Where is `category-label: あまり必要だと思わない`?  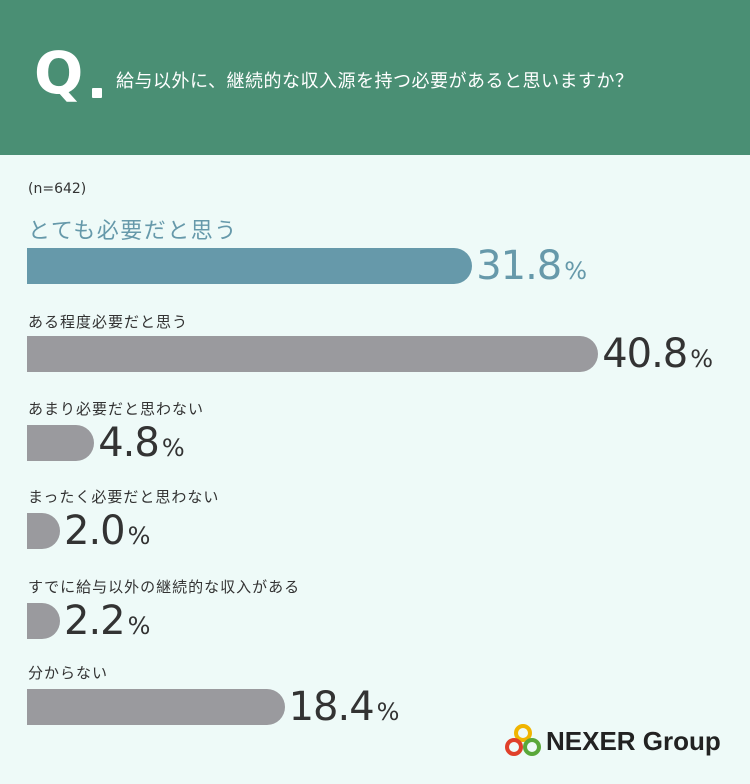
category-label: あまり必要だと思わない is located at coordinates (116, 409).